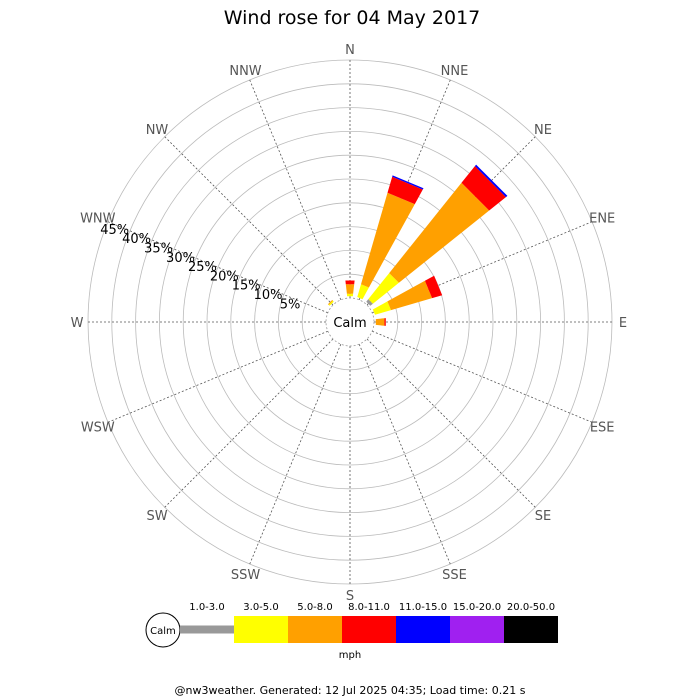  Describe the element at coordinates (543, 516) in the screenshot. I see `compass-label-SE: SE` at that location.